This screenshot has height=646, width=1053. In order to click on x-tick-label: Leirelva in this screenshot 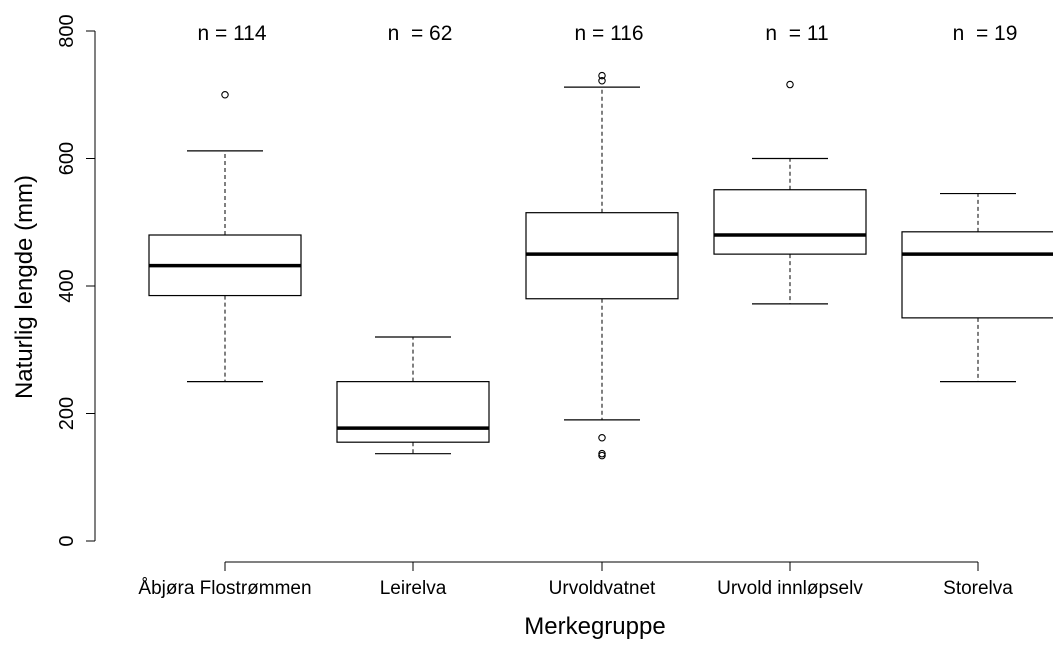, I will do `click(413, 588)`.